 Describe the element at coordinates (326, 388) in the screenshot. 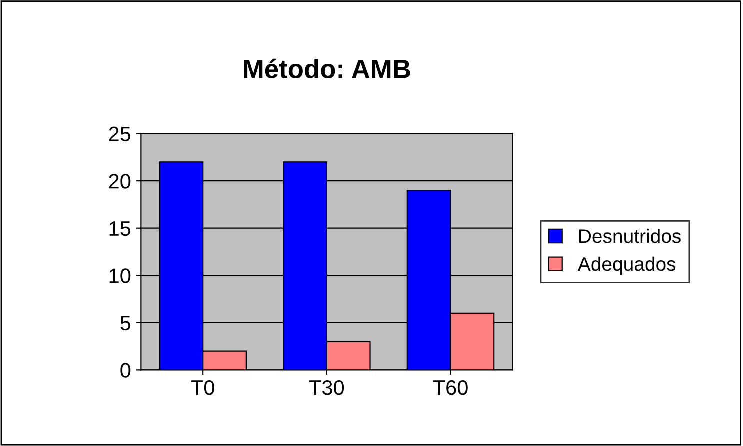

I see `x-tick-label: T30` at that location.